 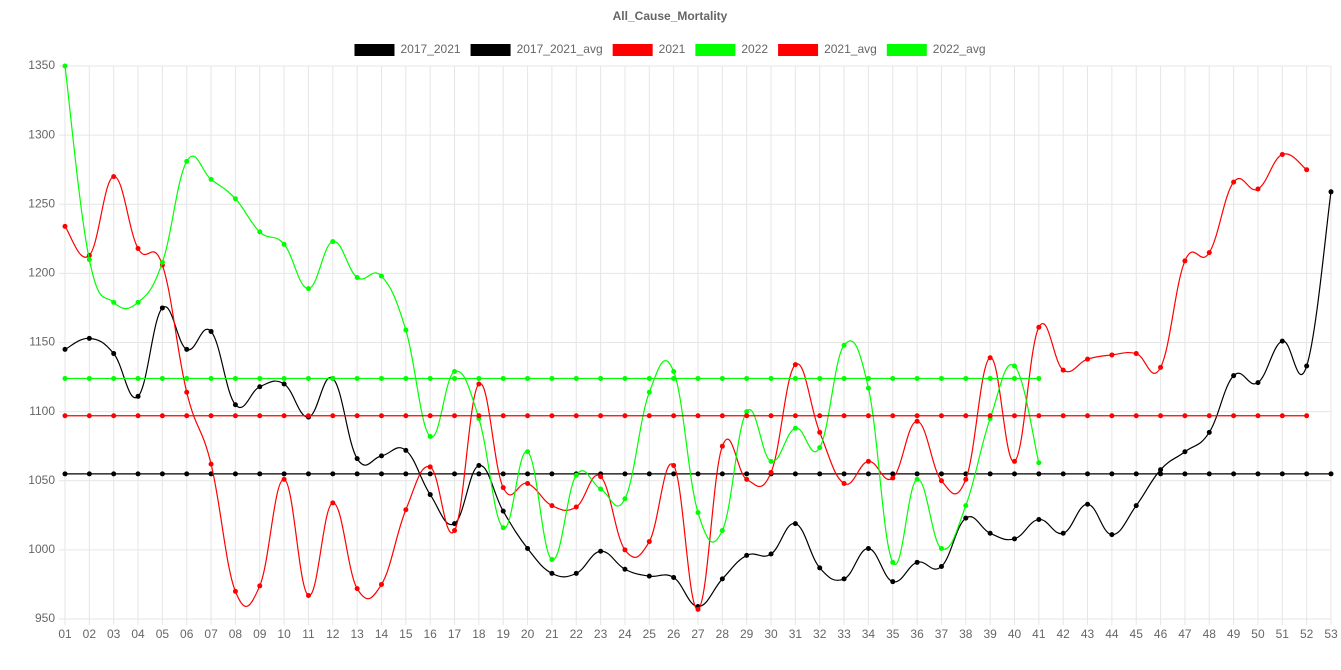 What do you see at coordinates (672, 49) in the screenshot?
I see `legend-label: 2021` at bounding box center [672, 49].